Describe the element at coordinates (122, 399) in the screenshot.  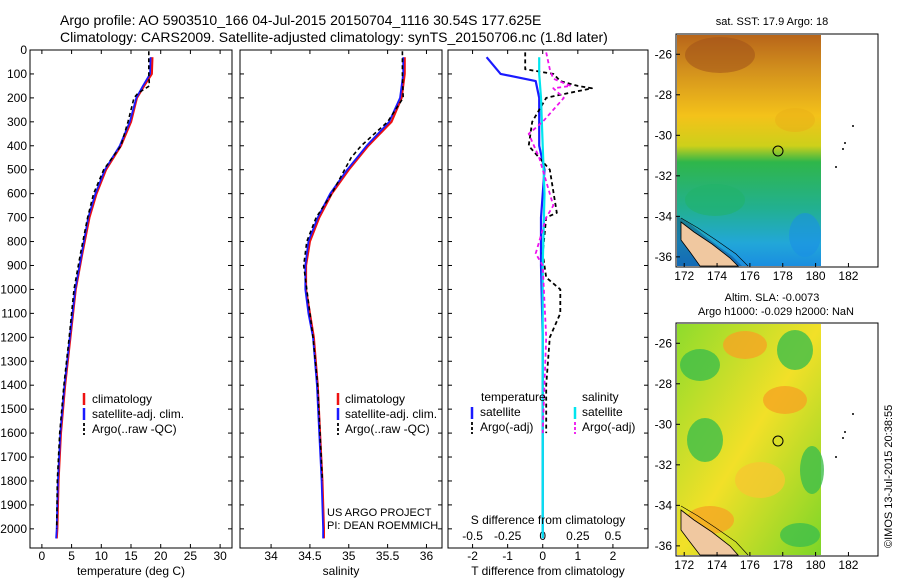
I see `legend-label-climatology: climatology` at that location.